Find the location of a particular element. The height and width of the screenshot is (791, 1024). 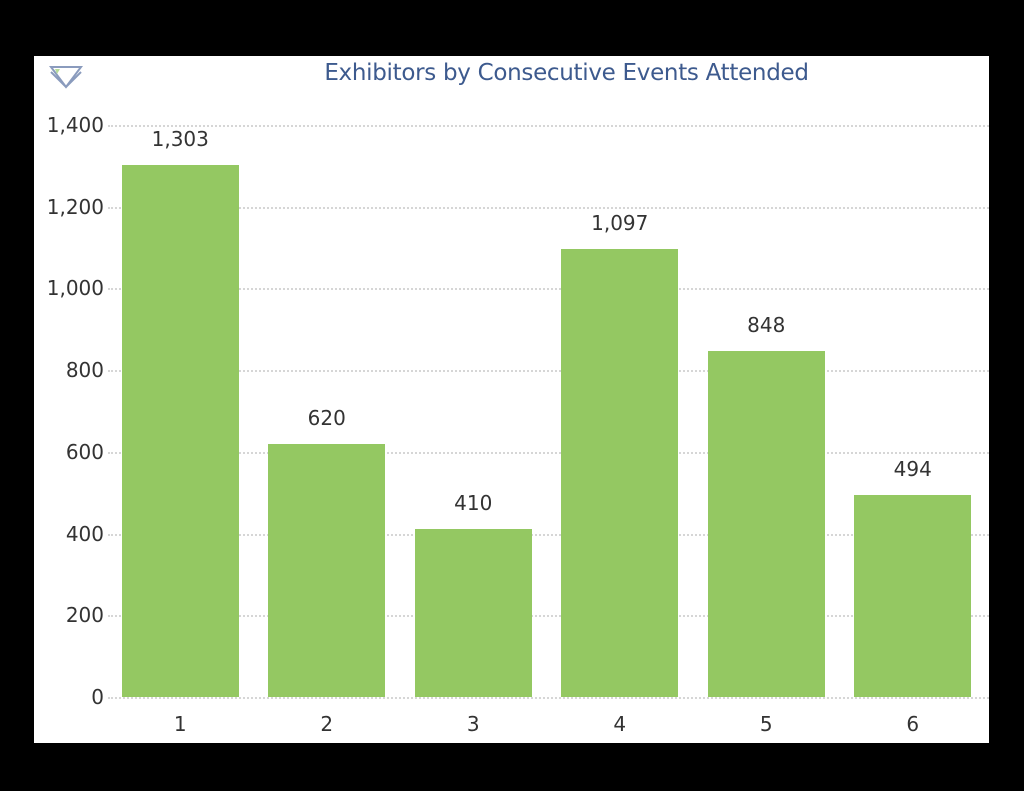

y-axis-tick-label: 0 is located at coordinates (97, 697).